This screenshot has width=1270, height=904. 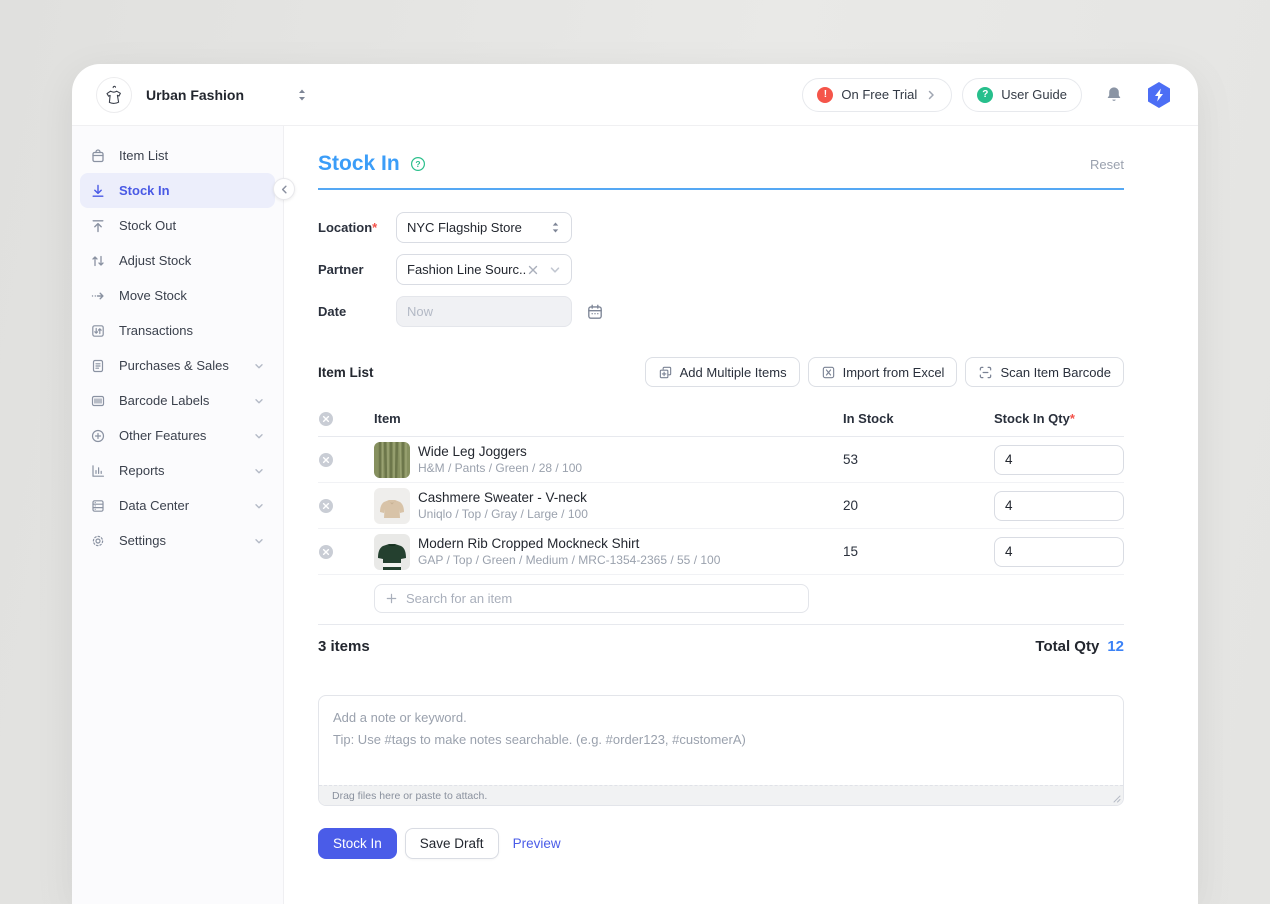 What do you see at coordinates (1107, 164) in the screenshot?
I see `reset-button: Reset` at bounding box center [1107, 164].